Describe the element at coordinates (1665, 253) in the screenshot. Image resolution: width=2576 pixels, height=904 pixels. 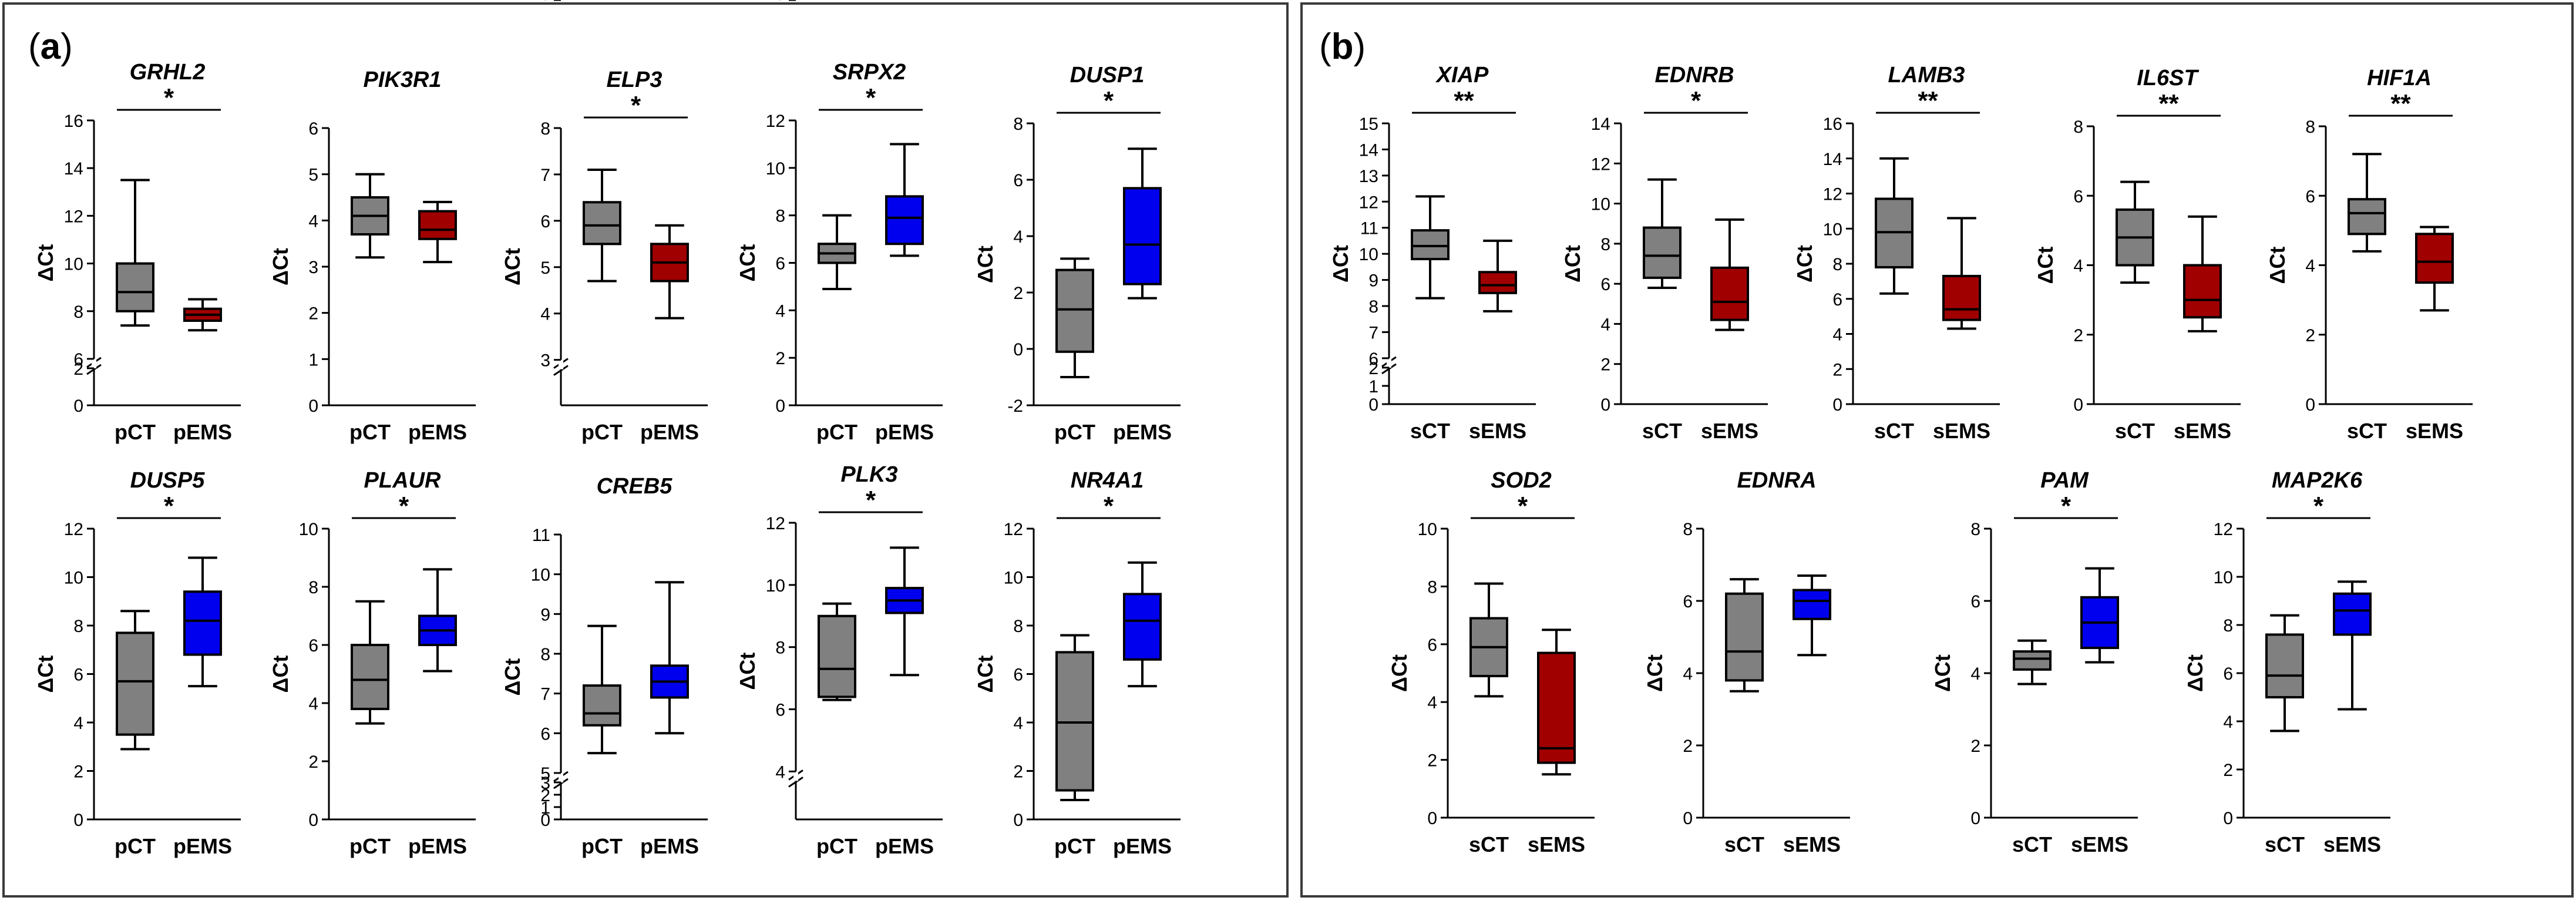
I see `chart-ednrb: 0 2 4 6 8 10 12 14 ΔCt EDNRB sCT sEMS *` at that location.